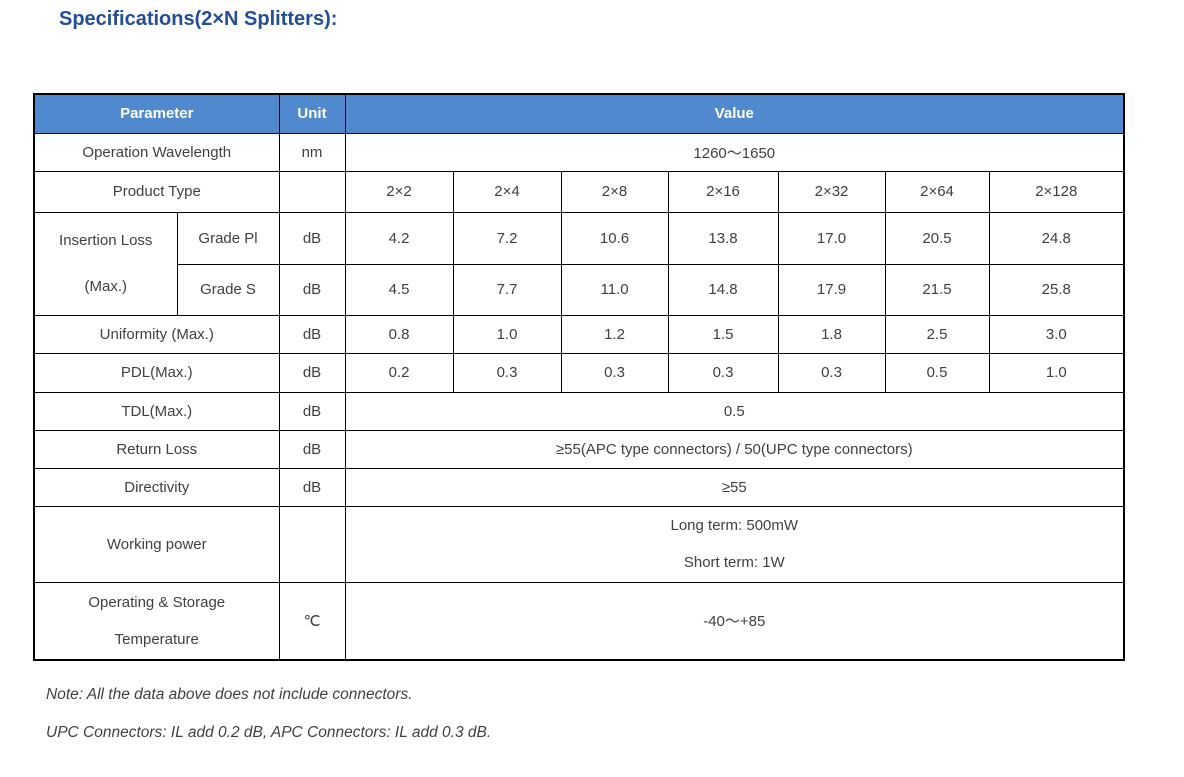  I want to click on param-cell: Return Loss, so click(156, 449).